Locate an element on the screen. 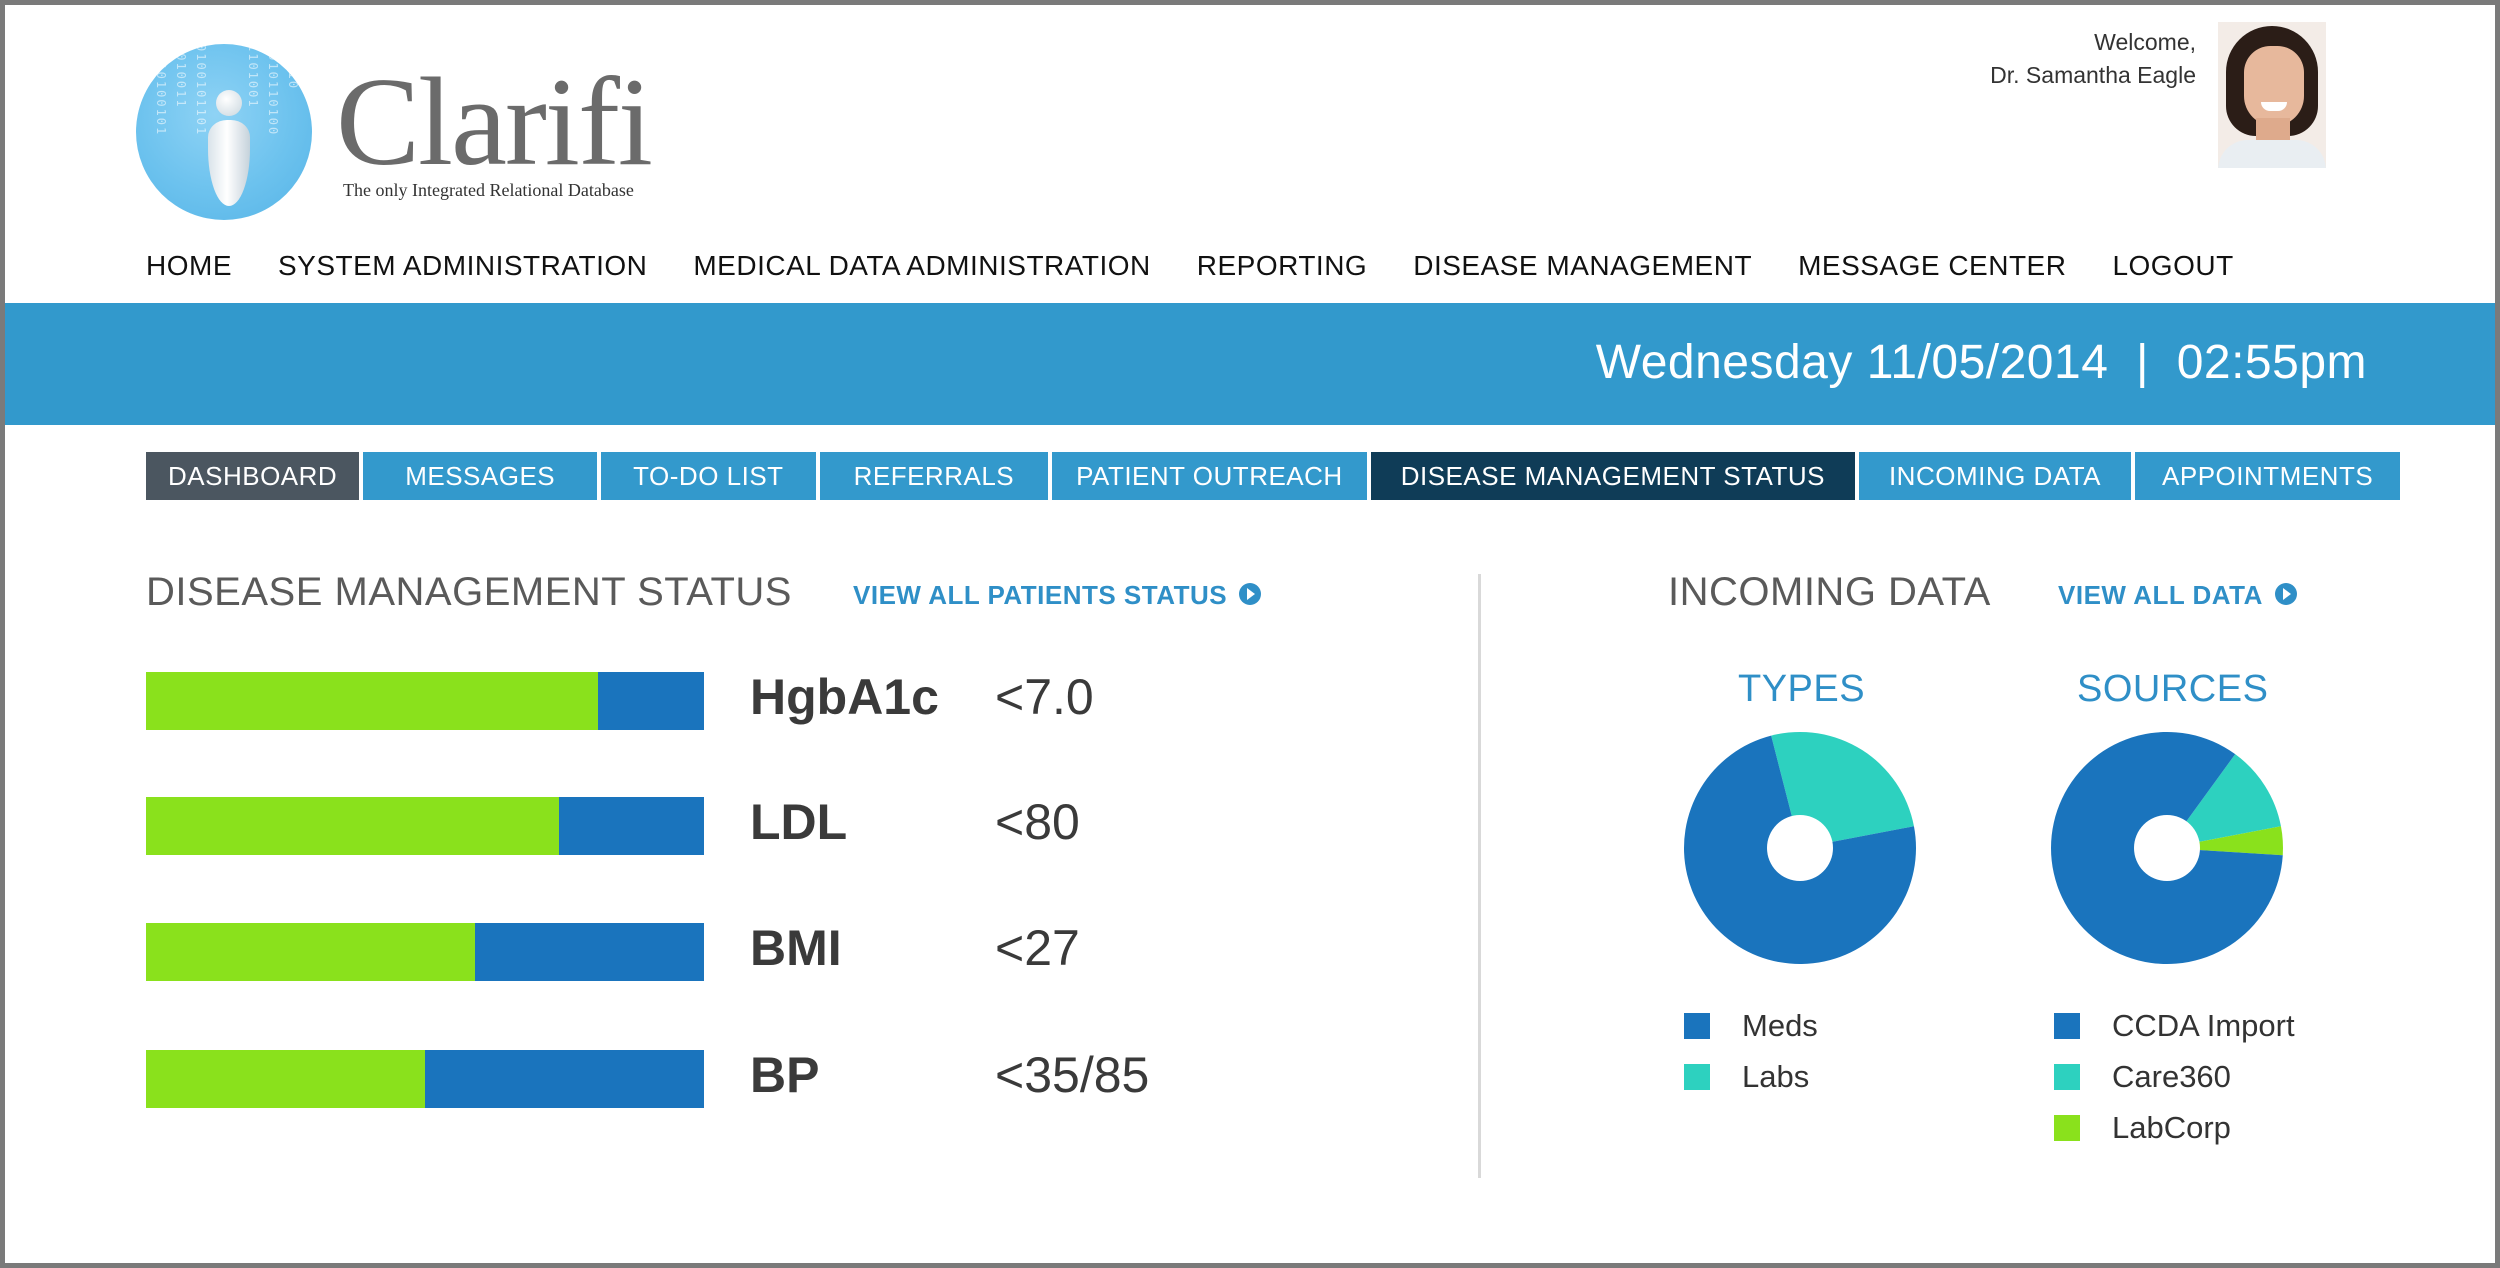 The width and height of the screenshot is (2500, 1268). pie-slice-care360 is located at coordinates (2224, 801).